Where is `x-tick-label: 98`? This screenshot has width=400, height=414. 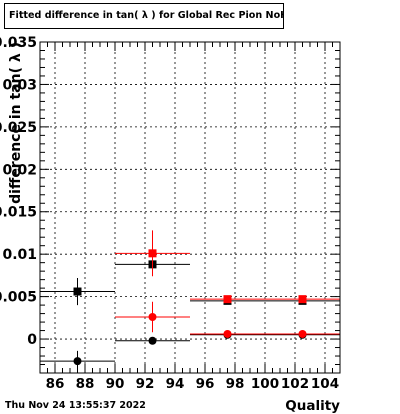 x-tick-label: 98 is located at coordinates (235, 384).